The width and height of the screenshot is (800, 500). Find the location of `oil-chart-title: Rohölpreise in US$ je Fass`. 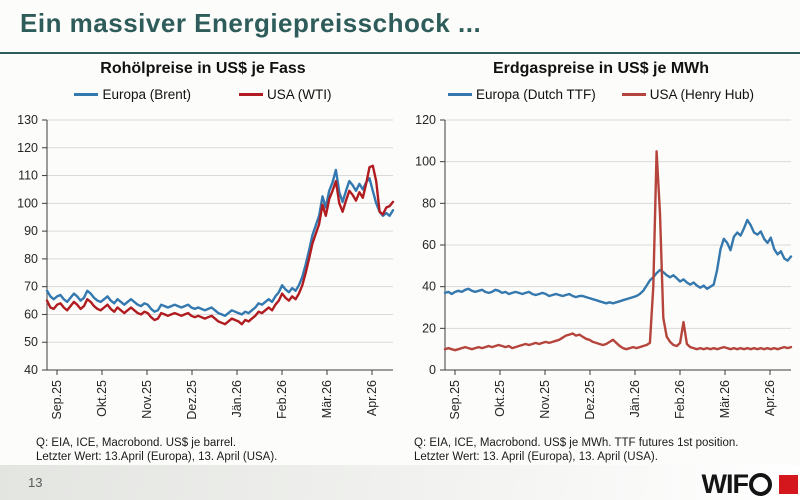

oil-chart-title: Rohölpreise in US$ je Fass is located at coordinates (203, 68).